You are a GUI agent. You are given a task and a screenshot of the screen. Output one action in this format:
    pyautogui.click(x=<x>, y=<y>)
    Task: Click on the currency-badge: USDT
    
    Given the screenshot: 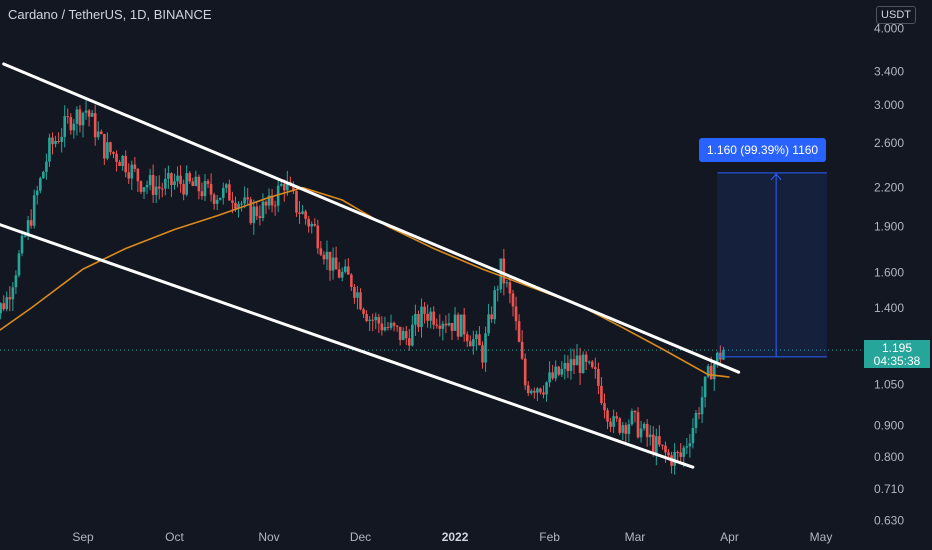 What is the action you would take?
    pyautogui.click(x=896, y=15)
    